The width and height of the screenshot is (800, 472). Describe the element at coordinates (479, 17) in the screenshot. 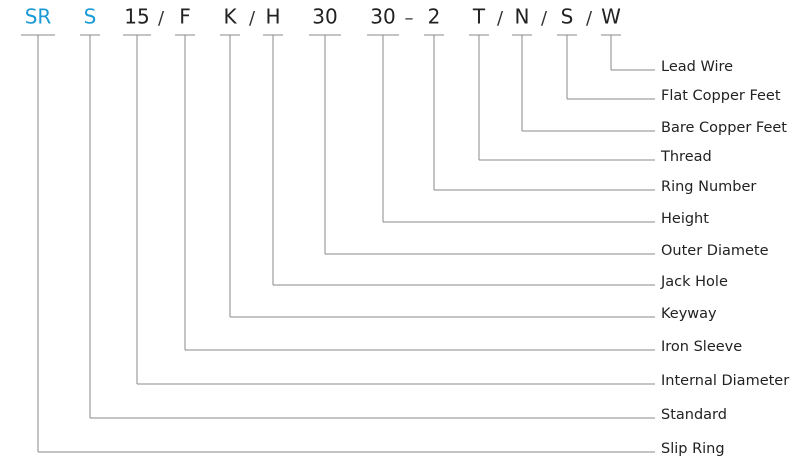

I see `code: T` at that location.